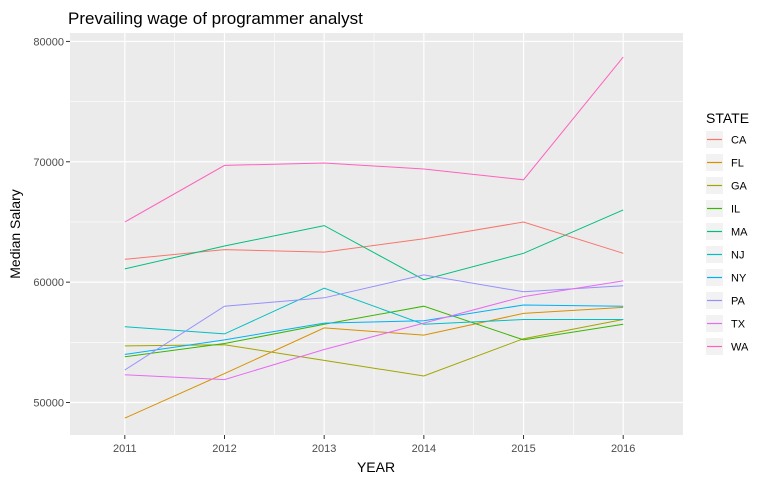 Image resolution: width=768 pixels, height=480 pixels. Describe the element at coordinates (727, 185) in the screenshot. I see `legend-item-ga: GA` at that location.